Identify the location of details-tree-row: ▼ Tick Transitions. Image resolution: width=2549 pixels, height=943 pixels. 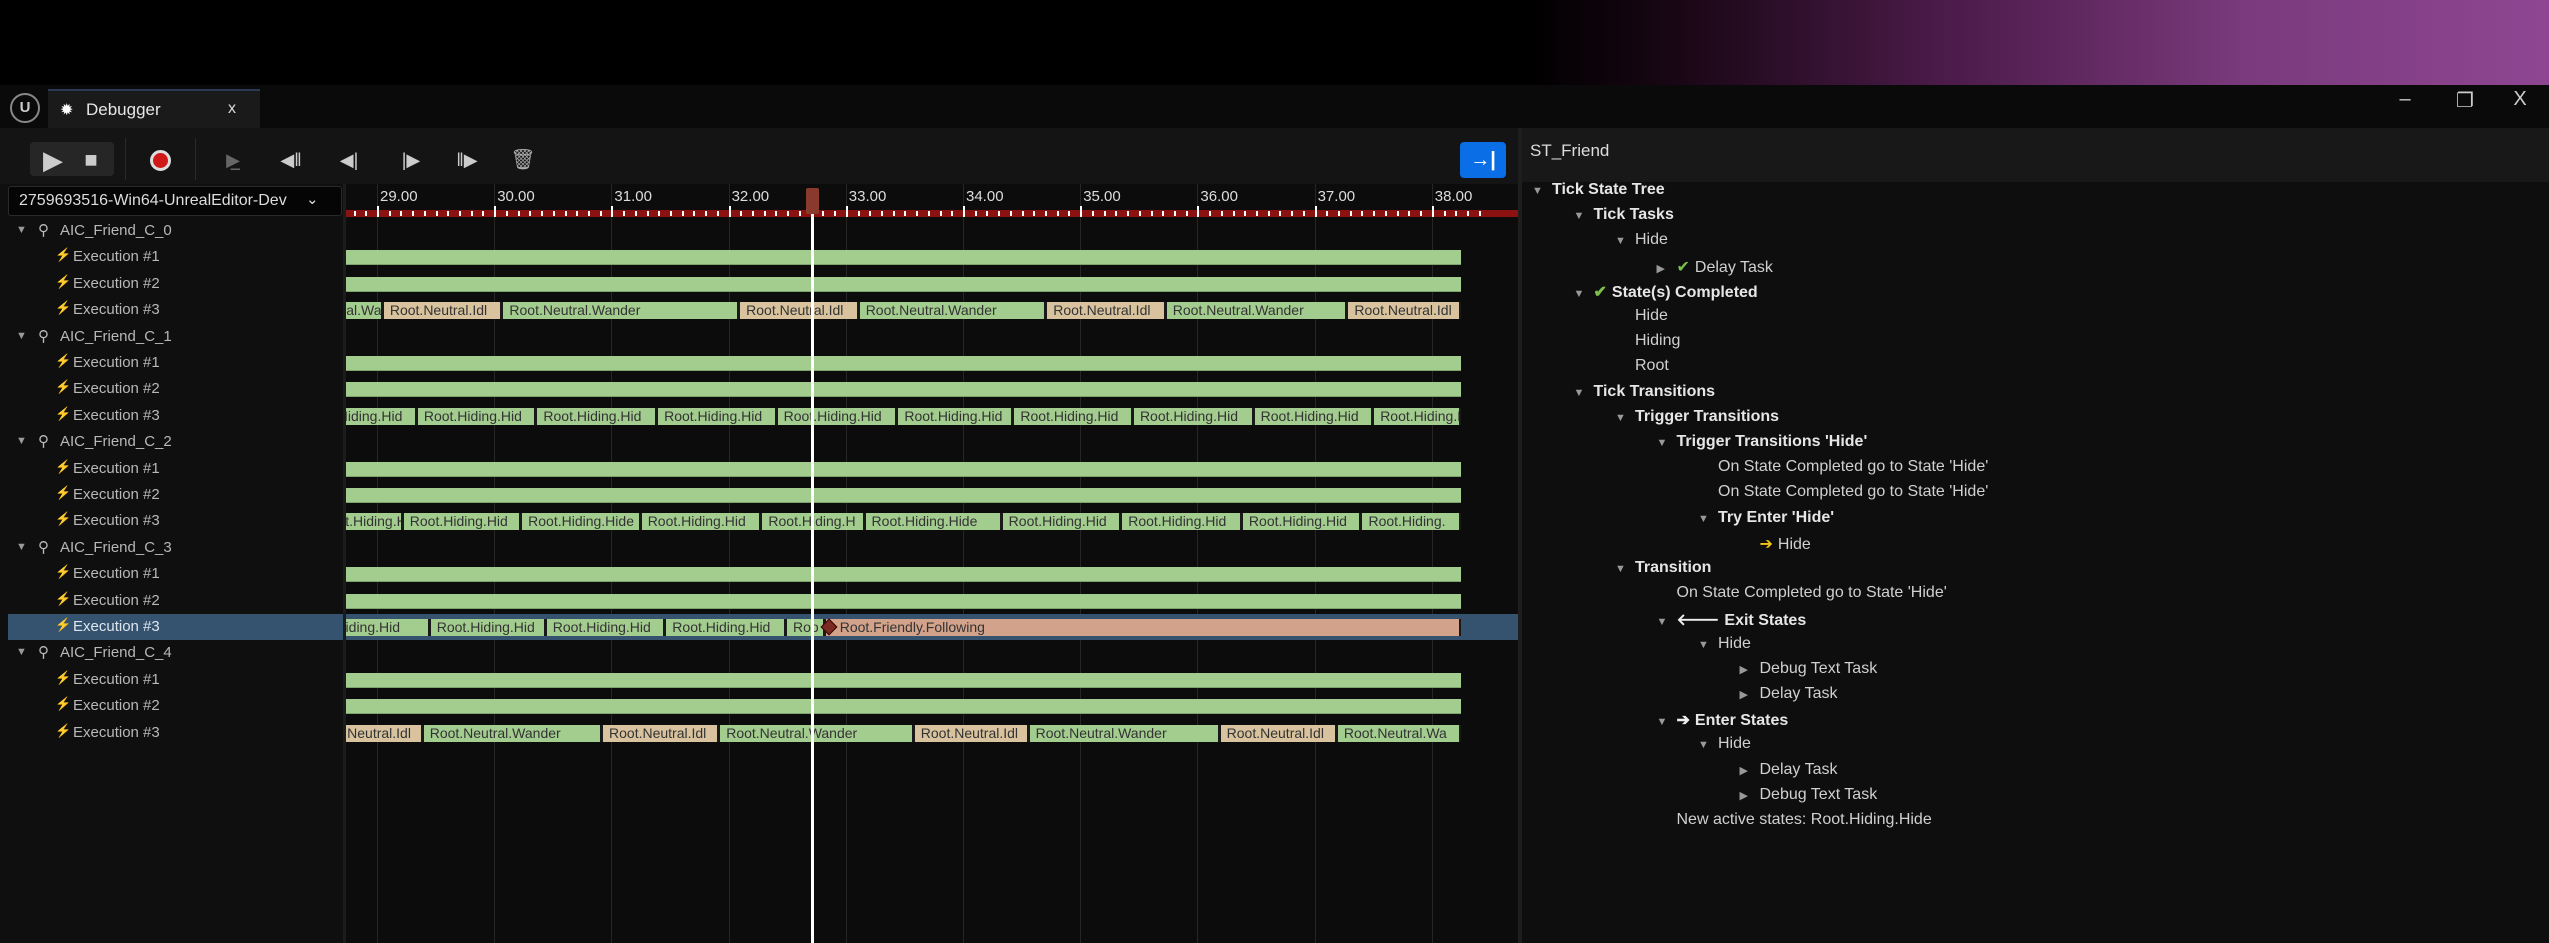
(1645, 395).